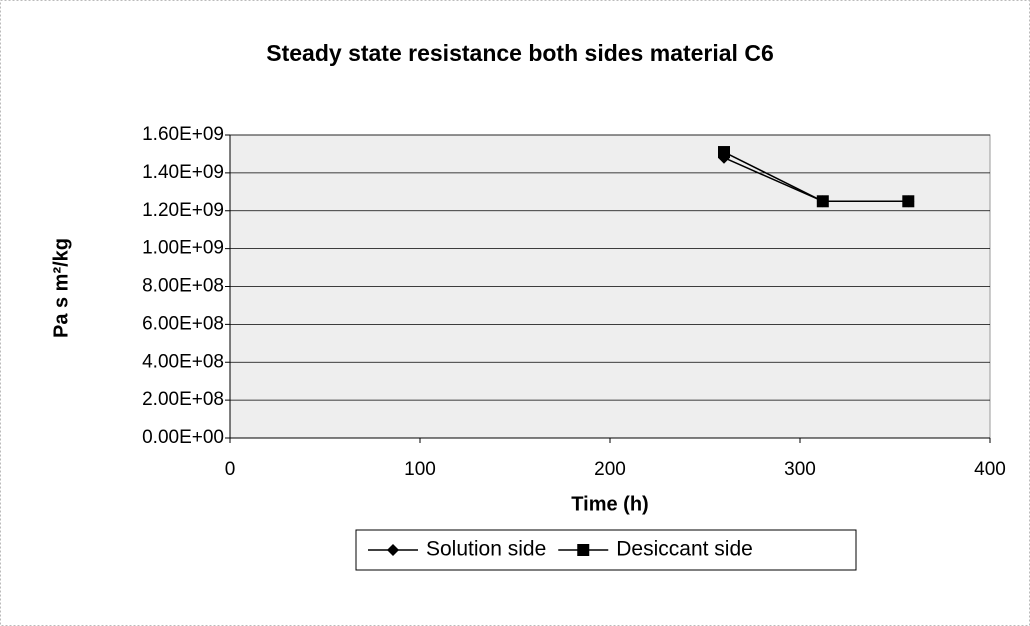 Image resolution: width=1030 pixels, height=626 pixels. What do you see at coordinates (230, 469) in the screenshot?
I see `x-tick-label: 0` at bounding box center [230, 469].